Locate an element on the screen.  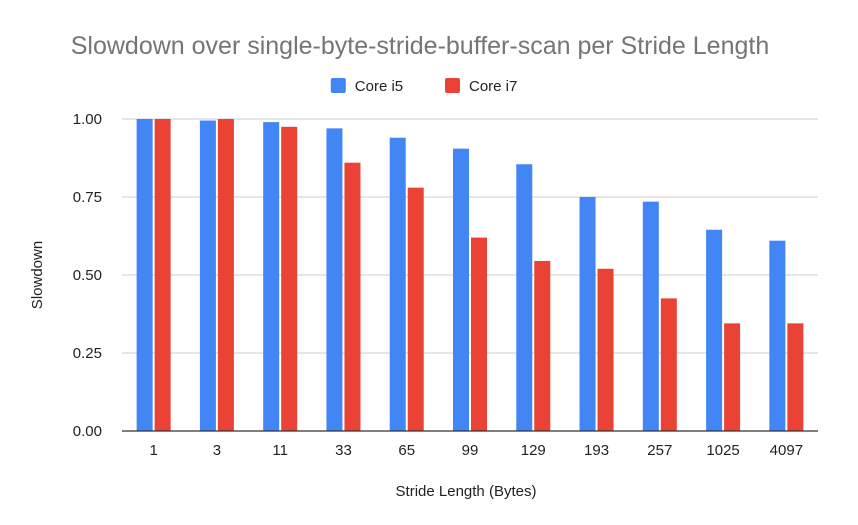
y-tick-label: 0.75 is located at coordinates (87, 197).